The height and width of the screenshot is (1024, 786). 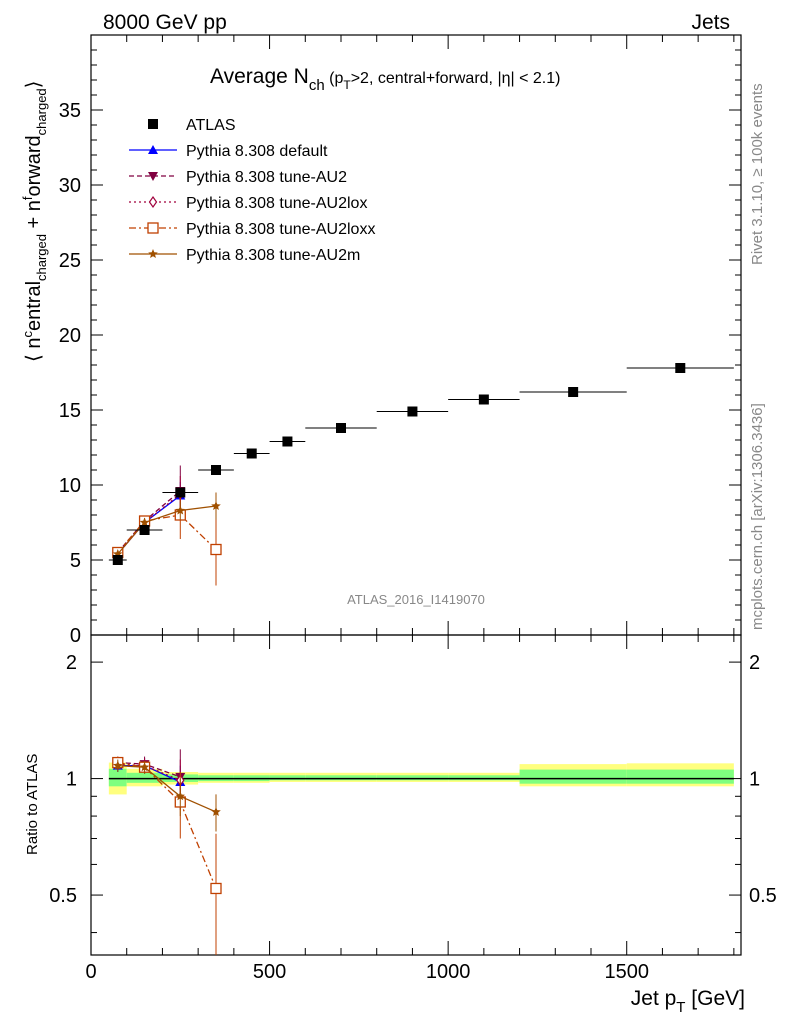 I want to click on marker-diamond-open, so click(x=153, y=202).